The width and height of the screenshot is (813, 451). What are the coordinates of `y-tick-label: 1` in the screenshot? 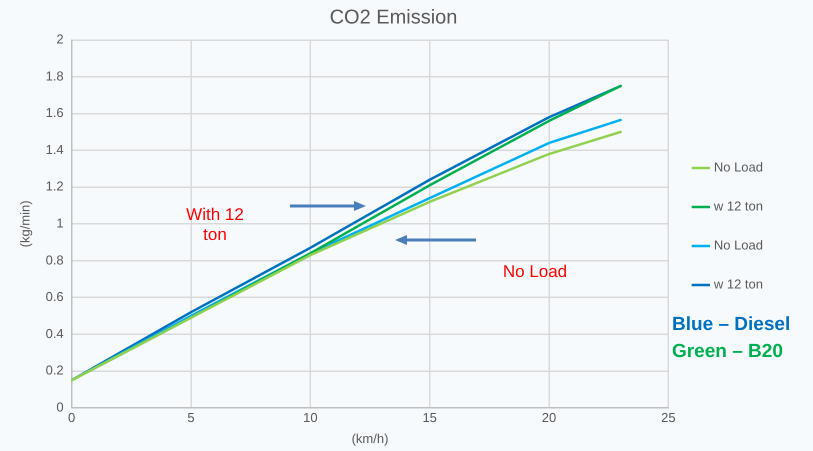 It's located at (60, 222).